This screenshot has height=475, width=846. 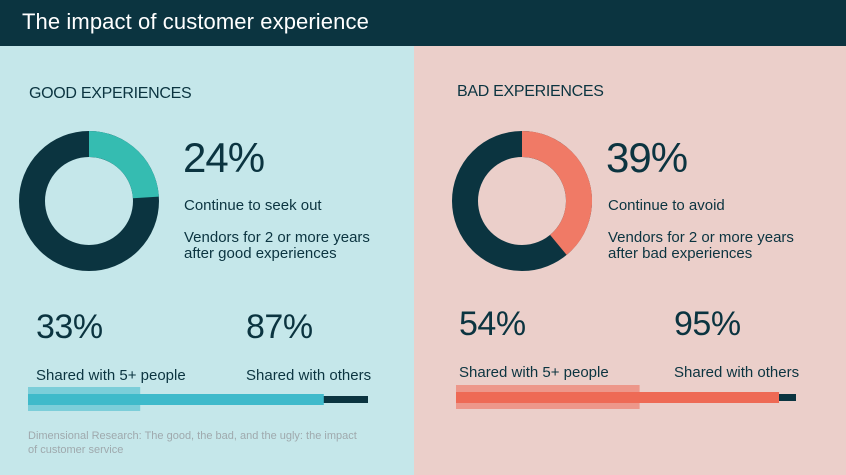 What do you see at coordinates (423, 23) in the screenshot?
I see `header-banner: The impact of customer experience` at bounding box center [423, 23].